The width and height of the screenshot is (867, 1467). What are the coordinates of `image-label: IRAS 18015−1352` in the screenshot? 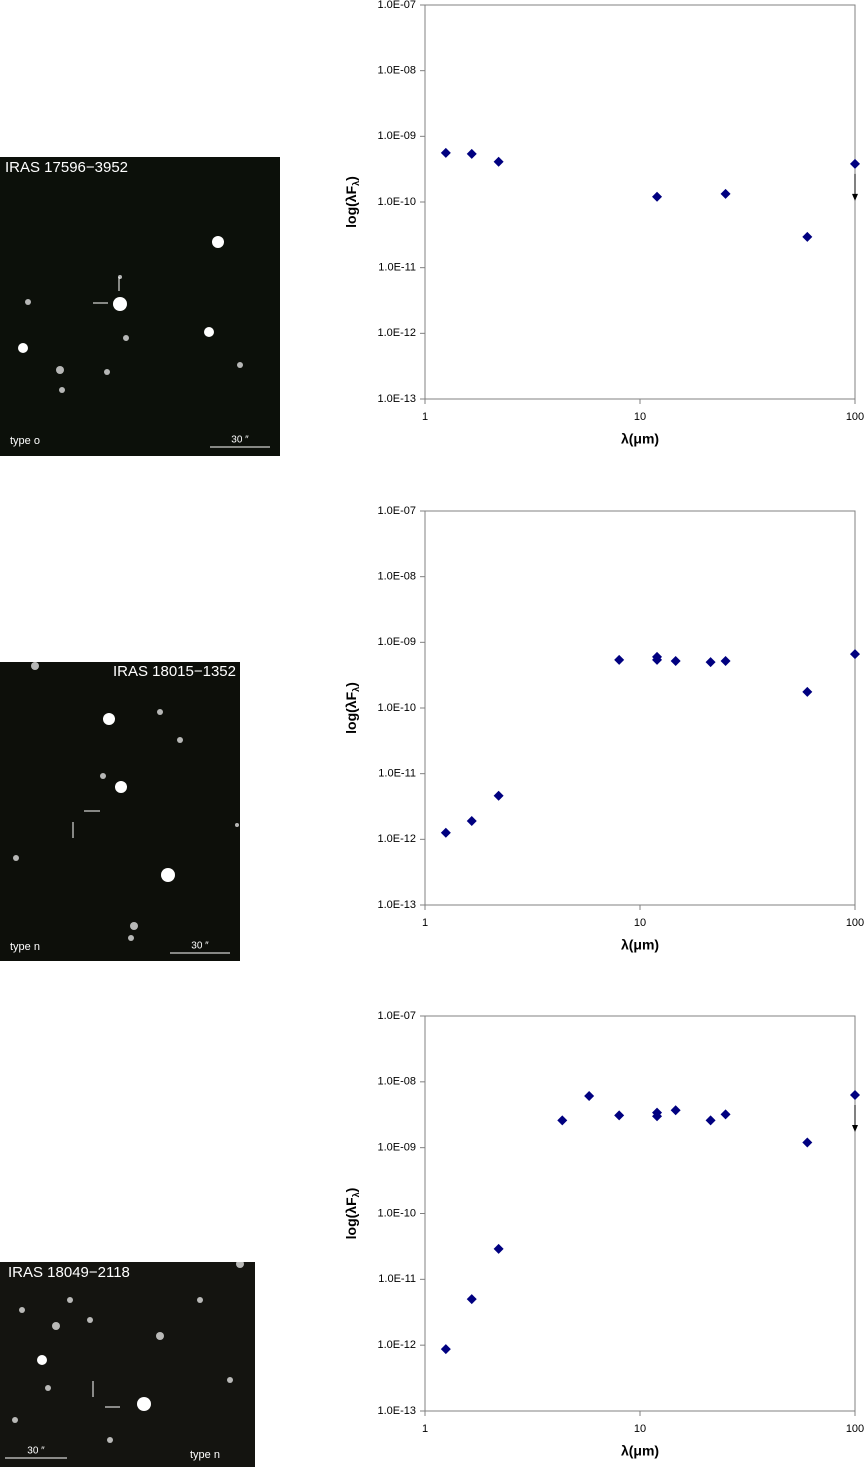 It's located at (174, 671).